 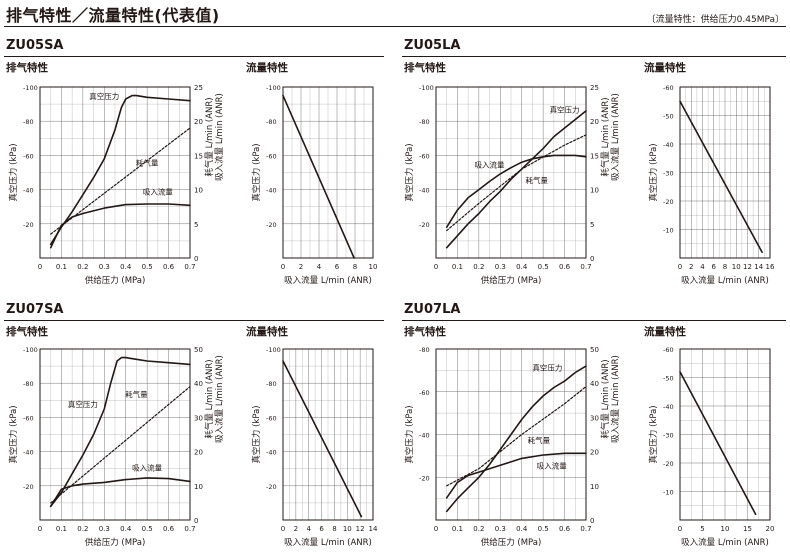 I want to click on series-line-真空压力, so click(x=516, y=179).